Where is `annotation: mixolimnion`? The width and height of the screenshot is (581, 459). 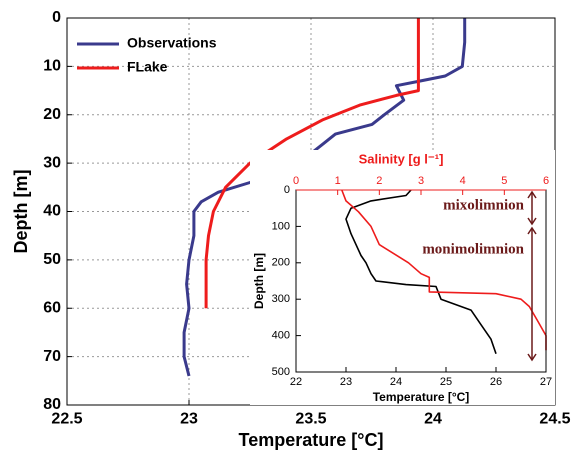 annotation: mixolimnion is located at coordinates (484, 205).